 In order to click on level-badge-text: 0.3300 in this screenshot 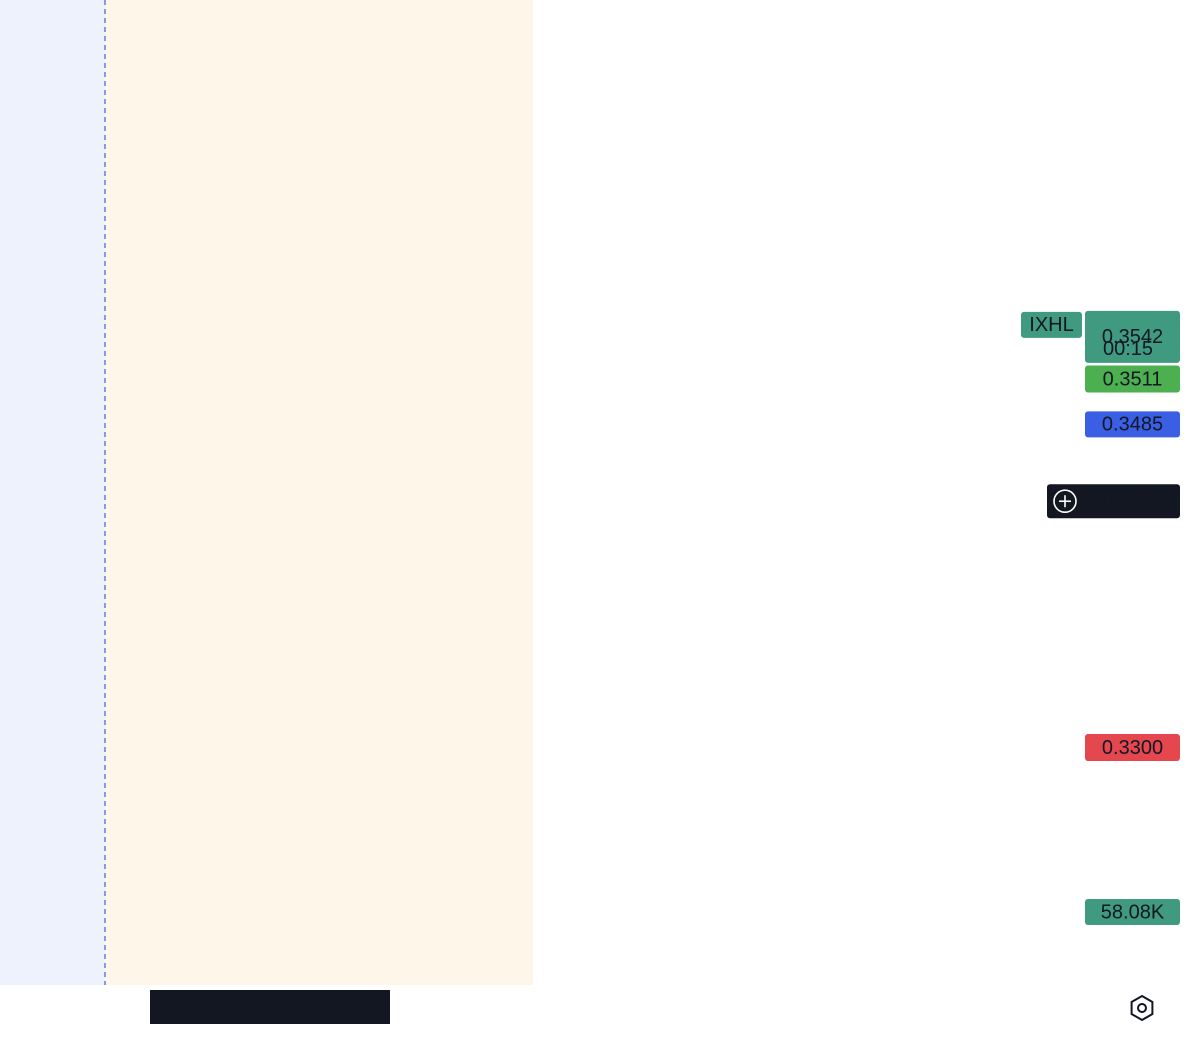, I will do `click(1132, 748)`.